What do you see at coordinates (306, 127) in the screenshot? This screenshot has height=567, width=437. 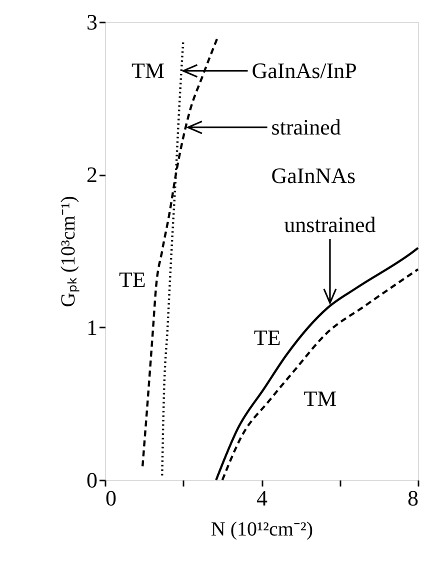 I see `annotation: strained` at bounding box center [306, 127].